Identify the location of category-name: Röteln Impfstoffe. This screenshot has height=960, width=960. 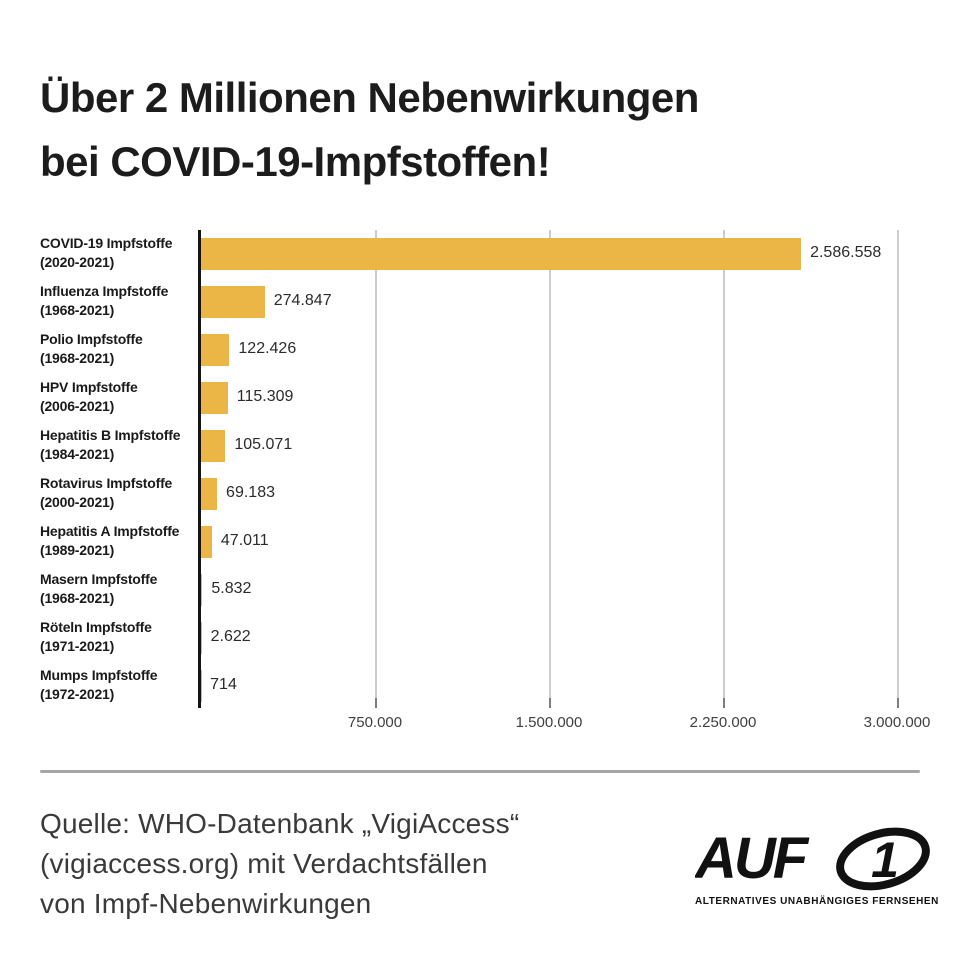
(96, 627).